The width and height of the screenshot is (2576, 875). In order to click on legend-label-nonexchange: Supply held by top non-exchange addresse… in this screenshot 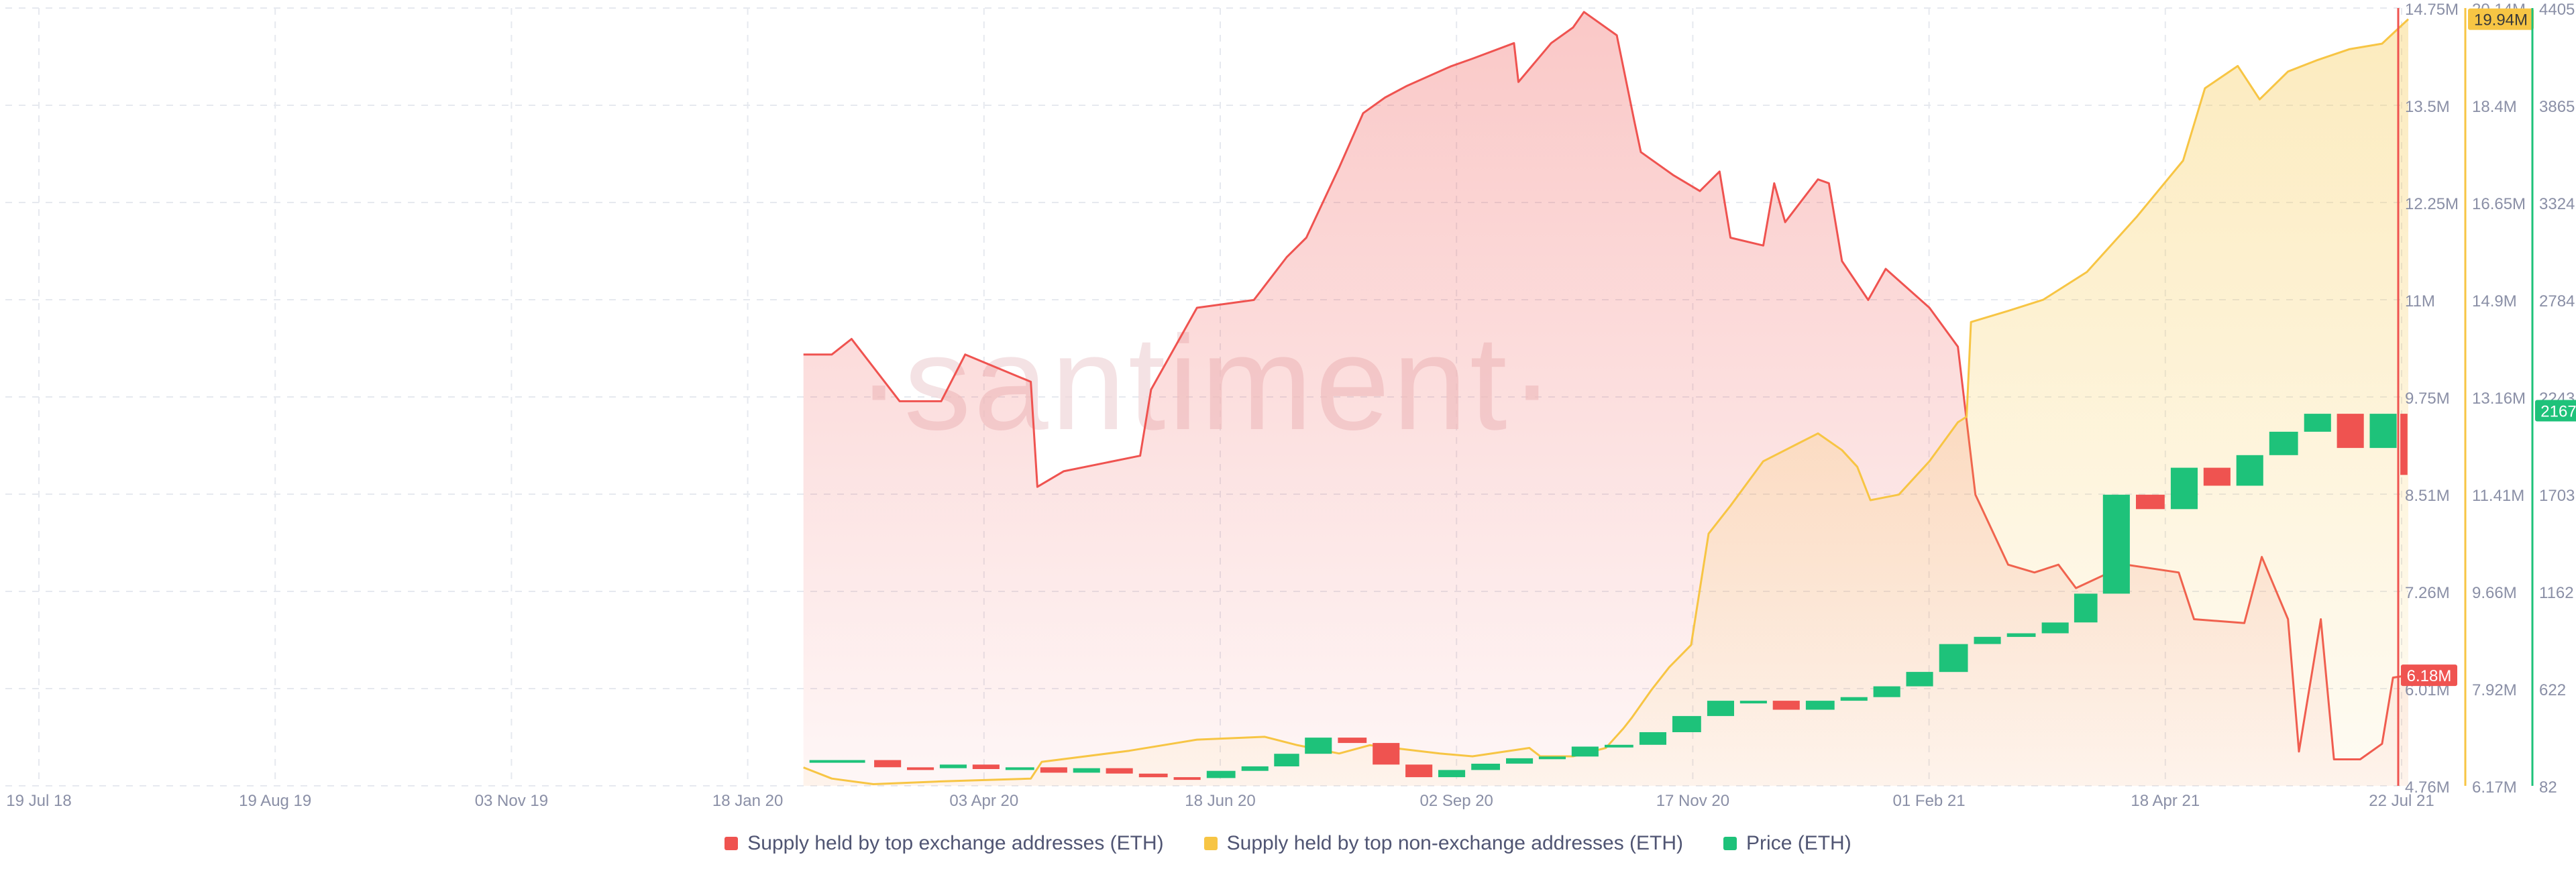, I will do `click(1455, 843)`.